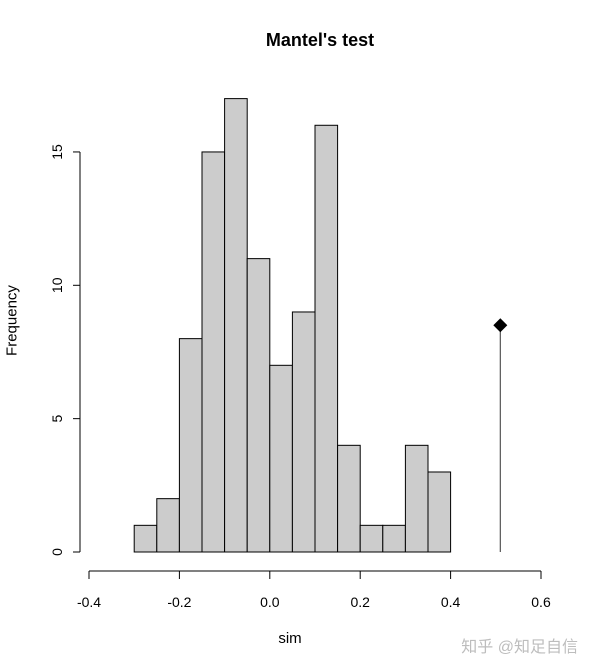 The width and height of the screenshot is (600, 670). Describe the element at coordinates (519, 647) in the screenshot. I see `watermark: 知乎 @知足自信` at that location.